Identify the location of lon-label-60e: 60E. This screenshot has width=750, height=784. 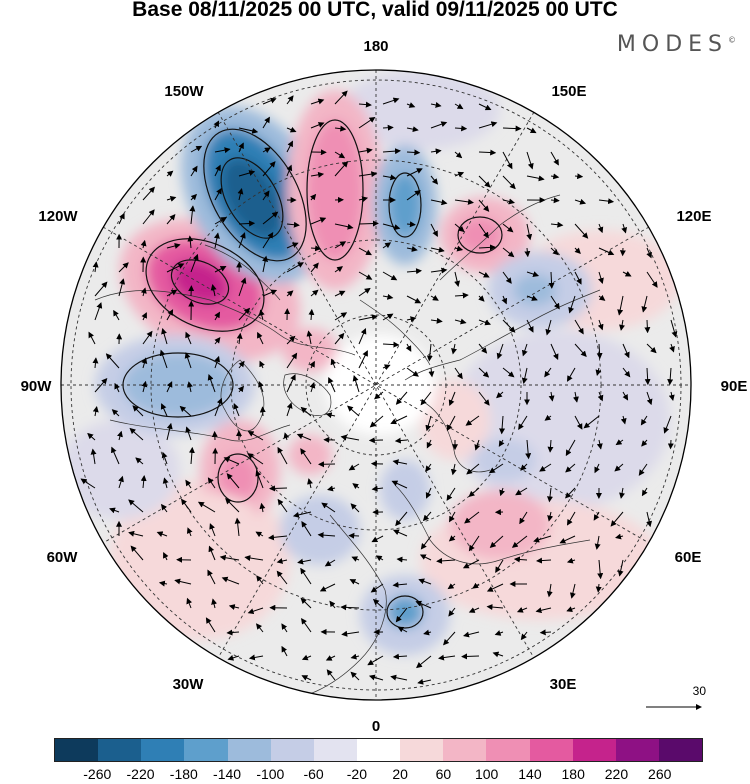
(688, 557).